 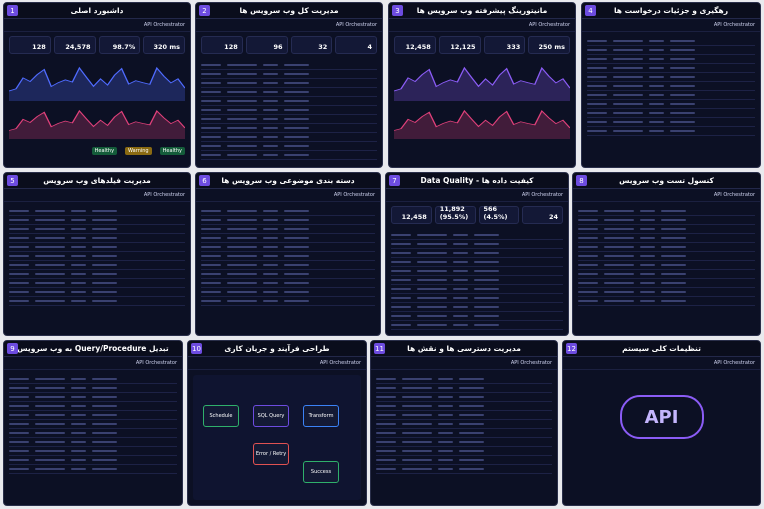 I want to click on app-bar: API Orchestrator, so click(x=666, y=195).